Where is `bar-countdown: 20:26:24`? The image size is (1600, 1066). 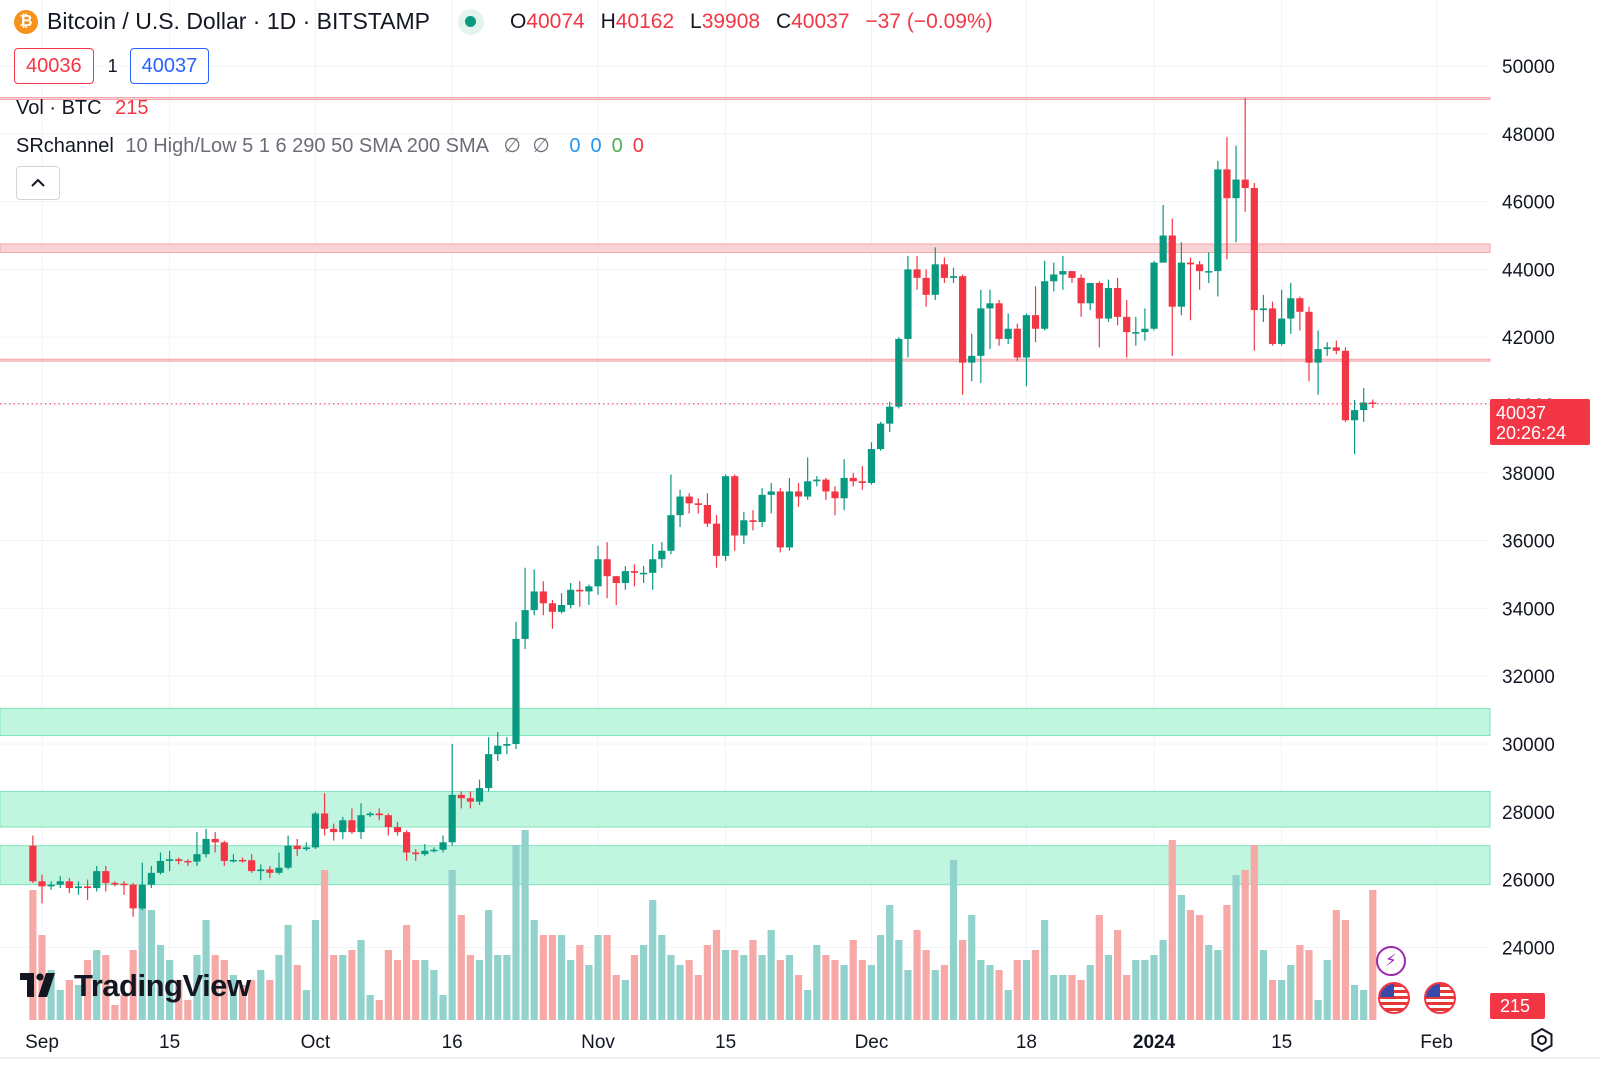 bar-countdown: 20:26:24 is located at coordinates (1531, 433).